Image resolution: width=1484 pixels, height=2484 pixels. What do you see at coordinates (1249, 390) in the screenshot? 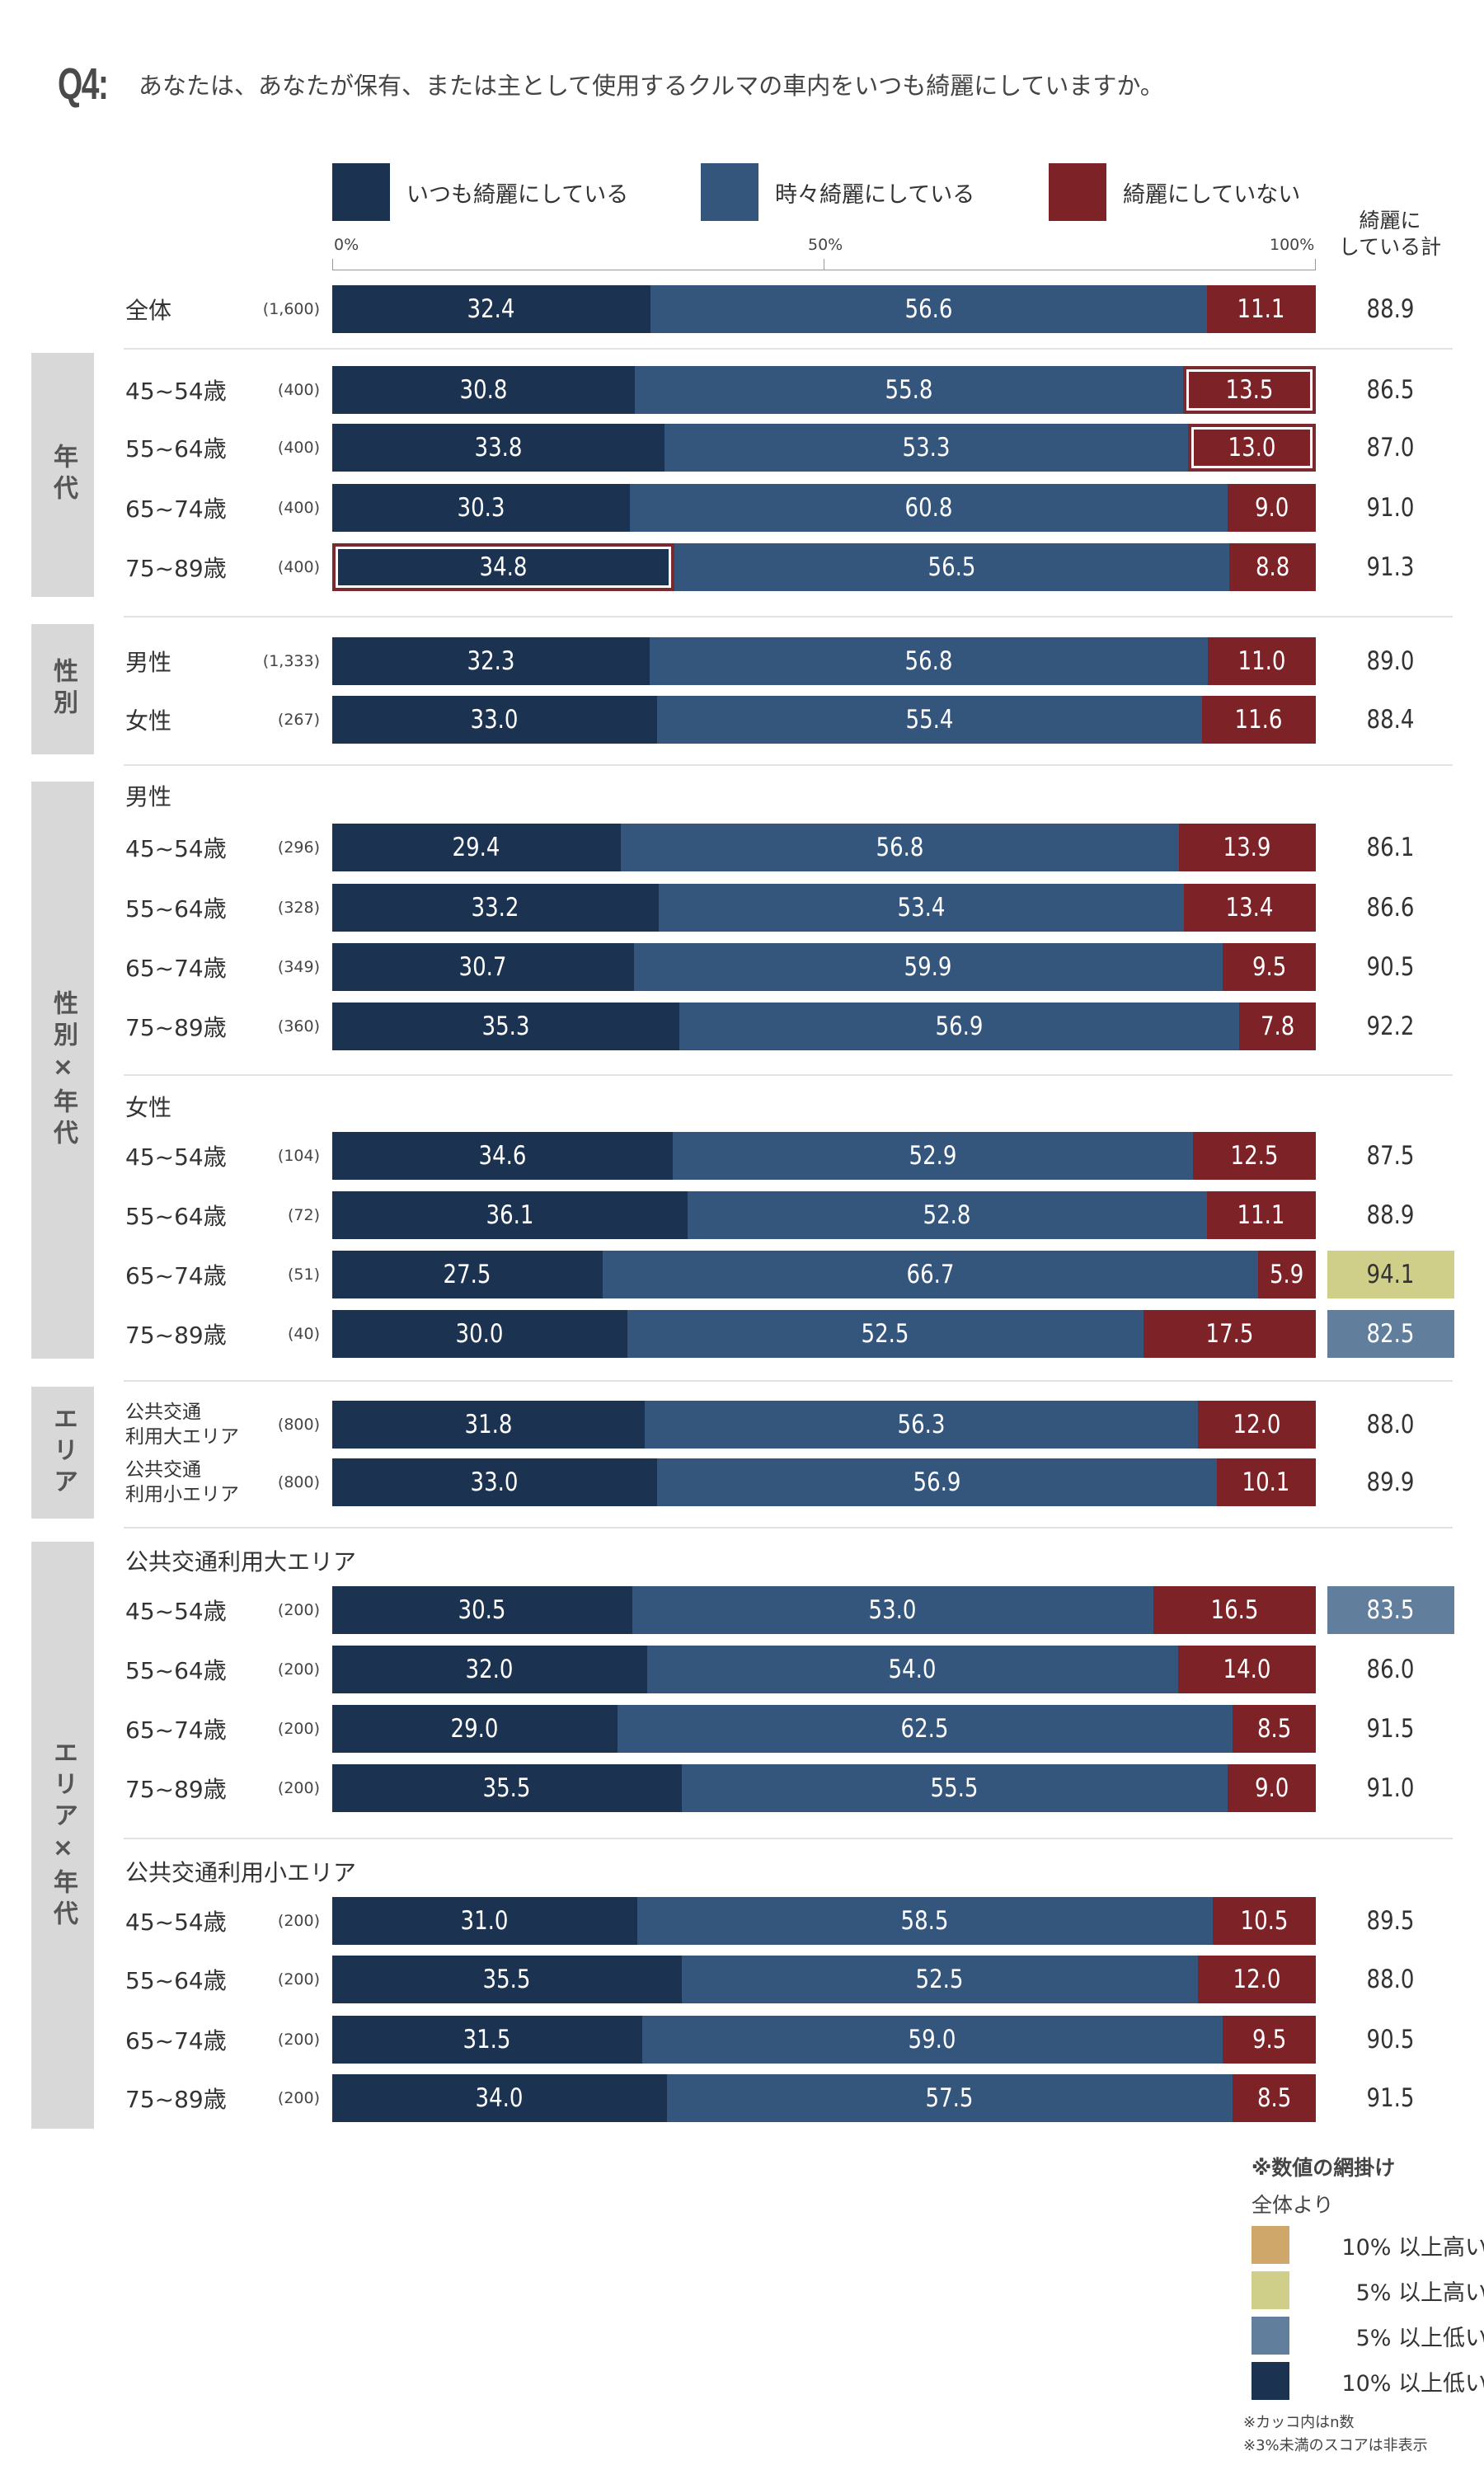
I see `bar-segment-not: 13.5` at bounding box center [1249, 390].